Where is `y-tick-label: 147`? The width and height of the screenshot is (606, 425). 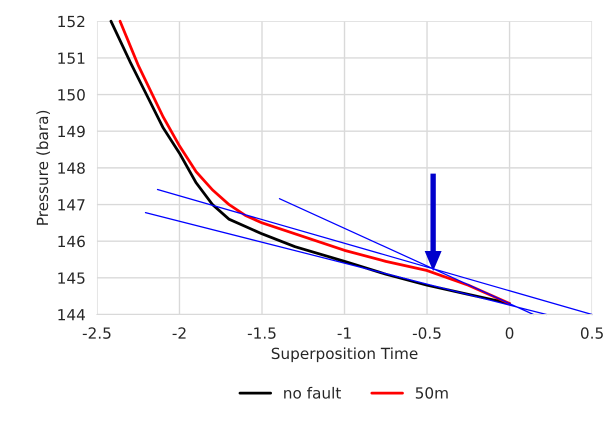
y-tick-label: 147 is located at coordinates (71, 204).